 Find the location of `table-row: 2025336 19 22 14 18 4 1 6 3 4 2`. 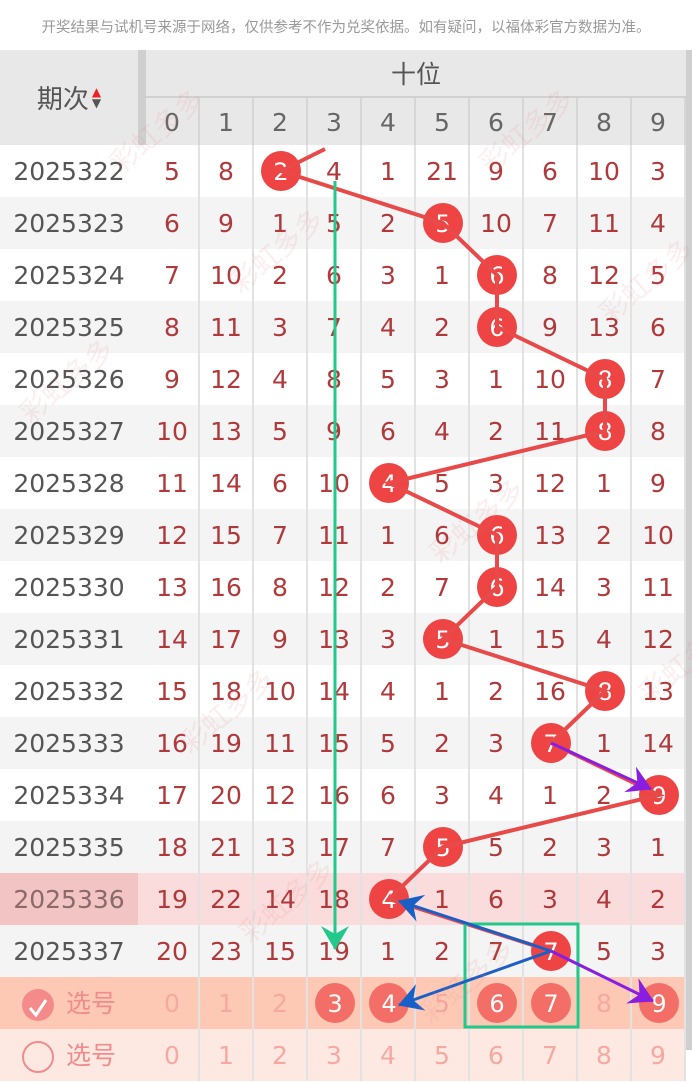

table-row: 2025336 19 22 14 18 4 1 6 3 4 2 is located at coordinates (343, 899).